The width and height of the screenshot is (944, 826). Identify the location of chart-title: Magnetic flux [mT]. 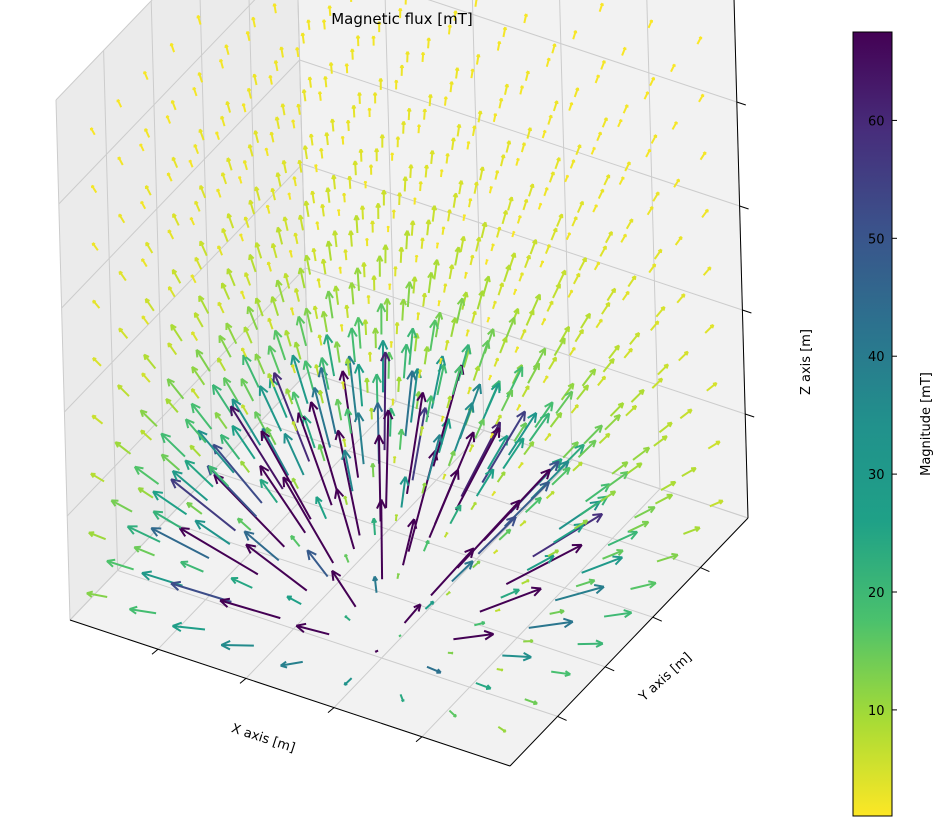
(402, 19).